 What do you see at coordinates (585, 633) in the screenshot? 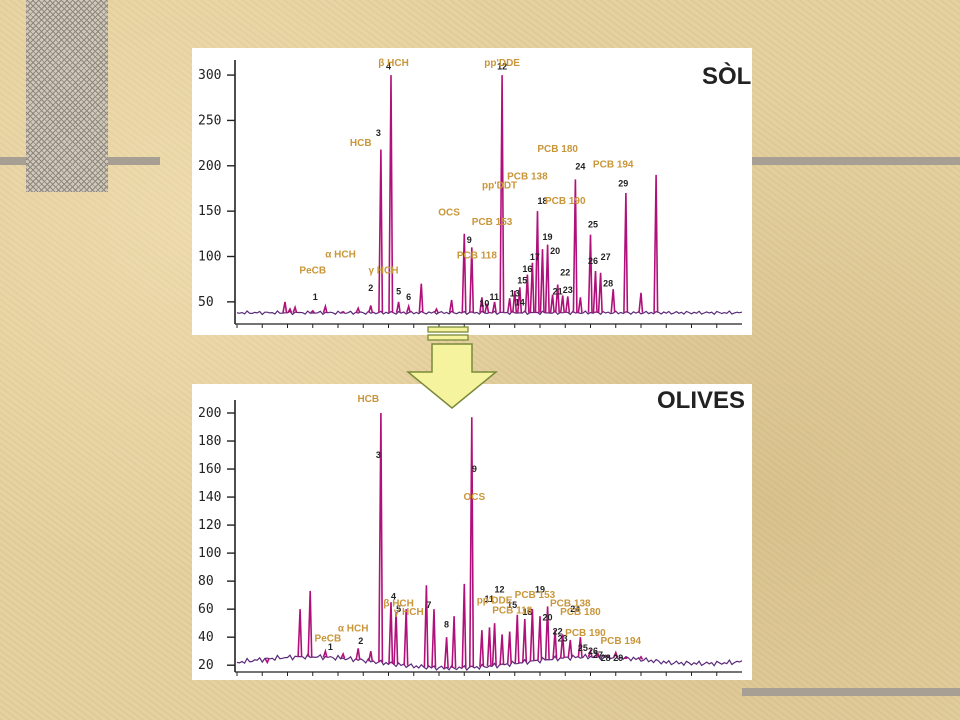
I see `compound-label: PCB 190` at bounding box center [585, 633].